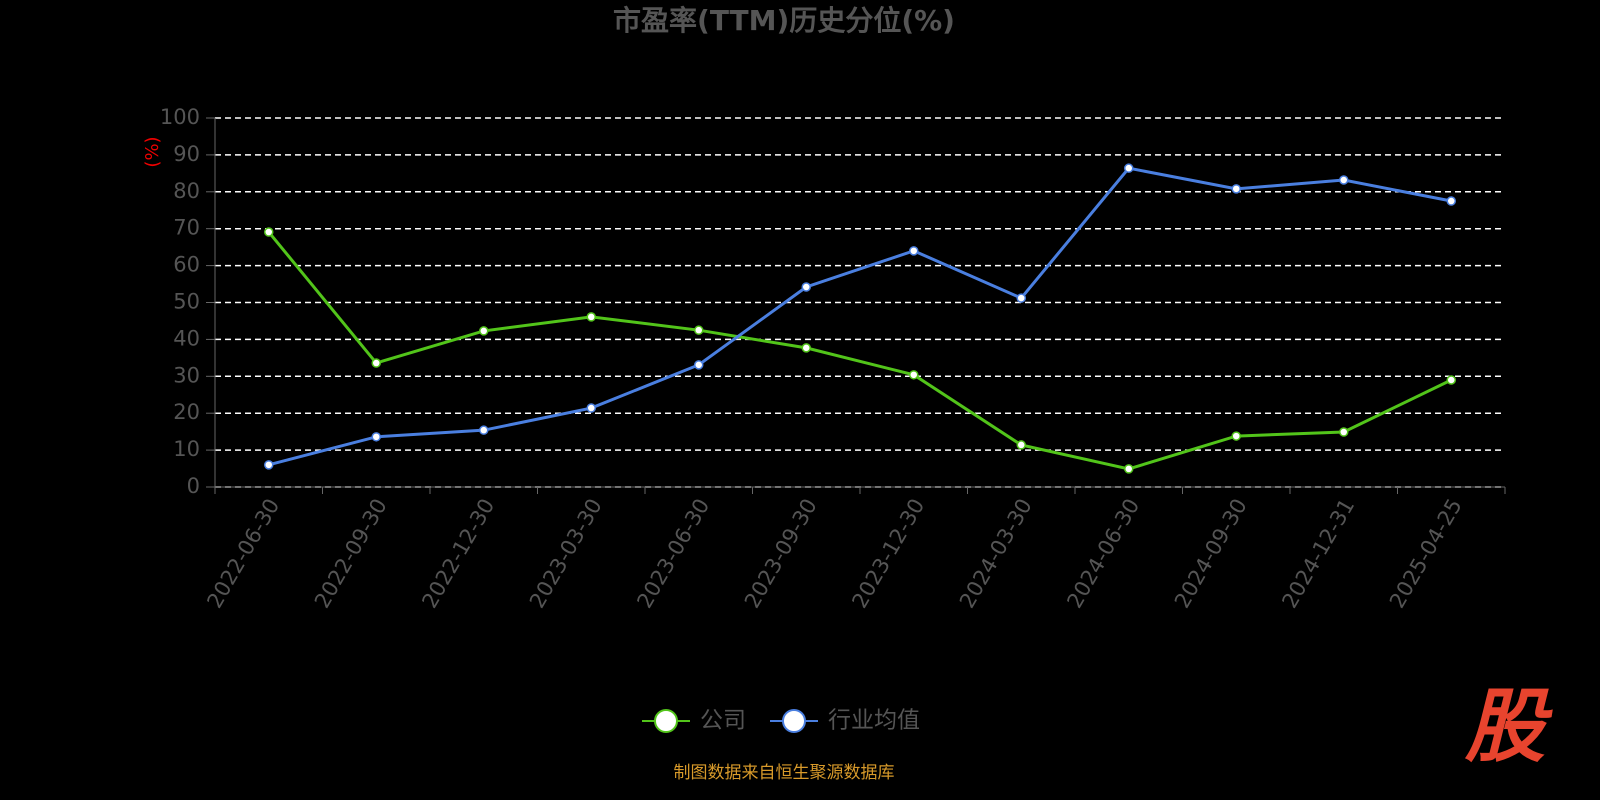  Describe the element at coordinates (186, 338) in the screenshot. I see `y-tick-label: 40` at that location.